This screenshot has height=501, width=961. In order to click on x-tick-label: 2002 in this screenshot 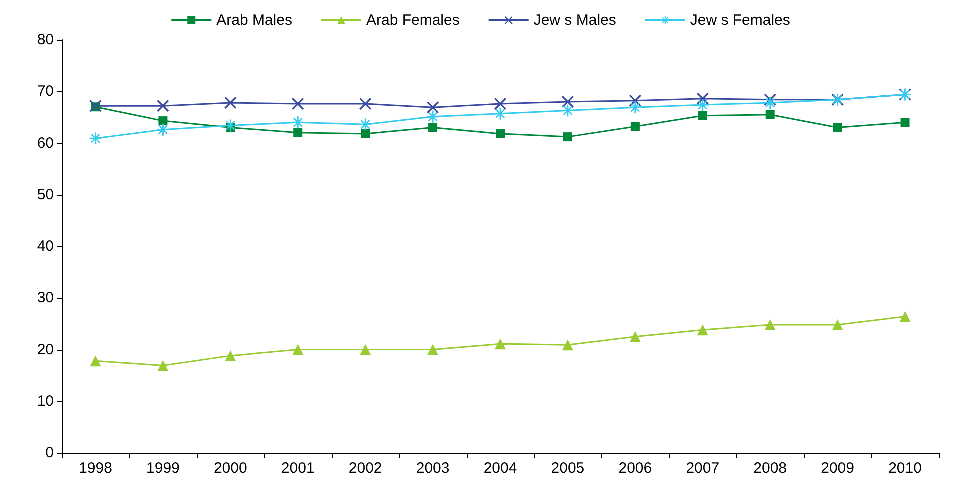, I will do `click(365, 468)`.